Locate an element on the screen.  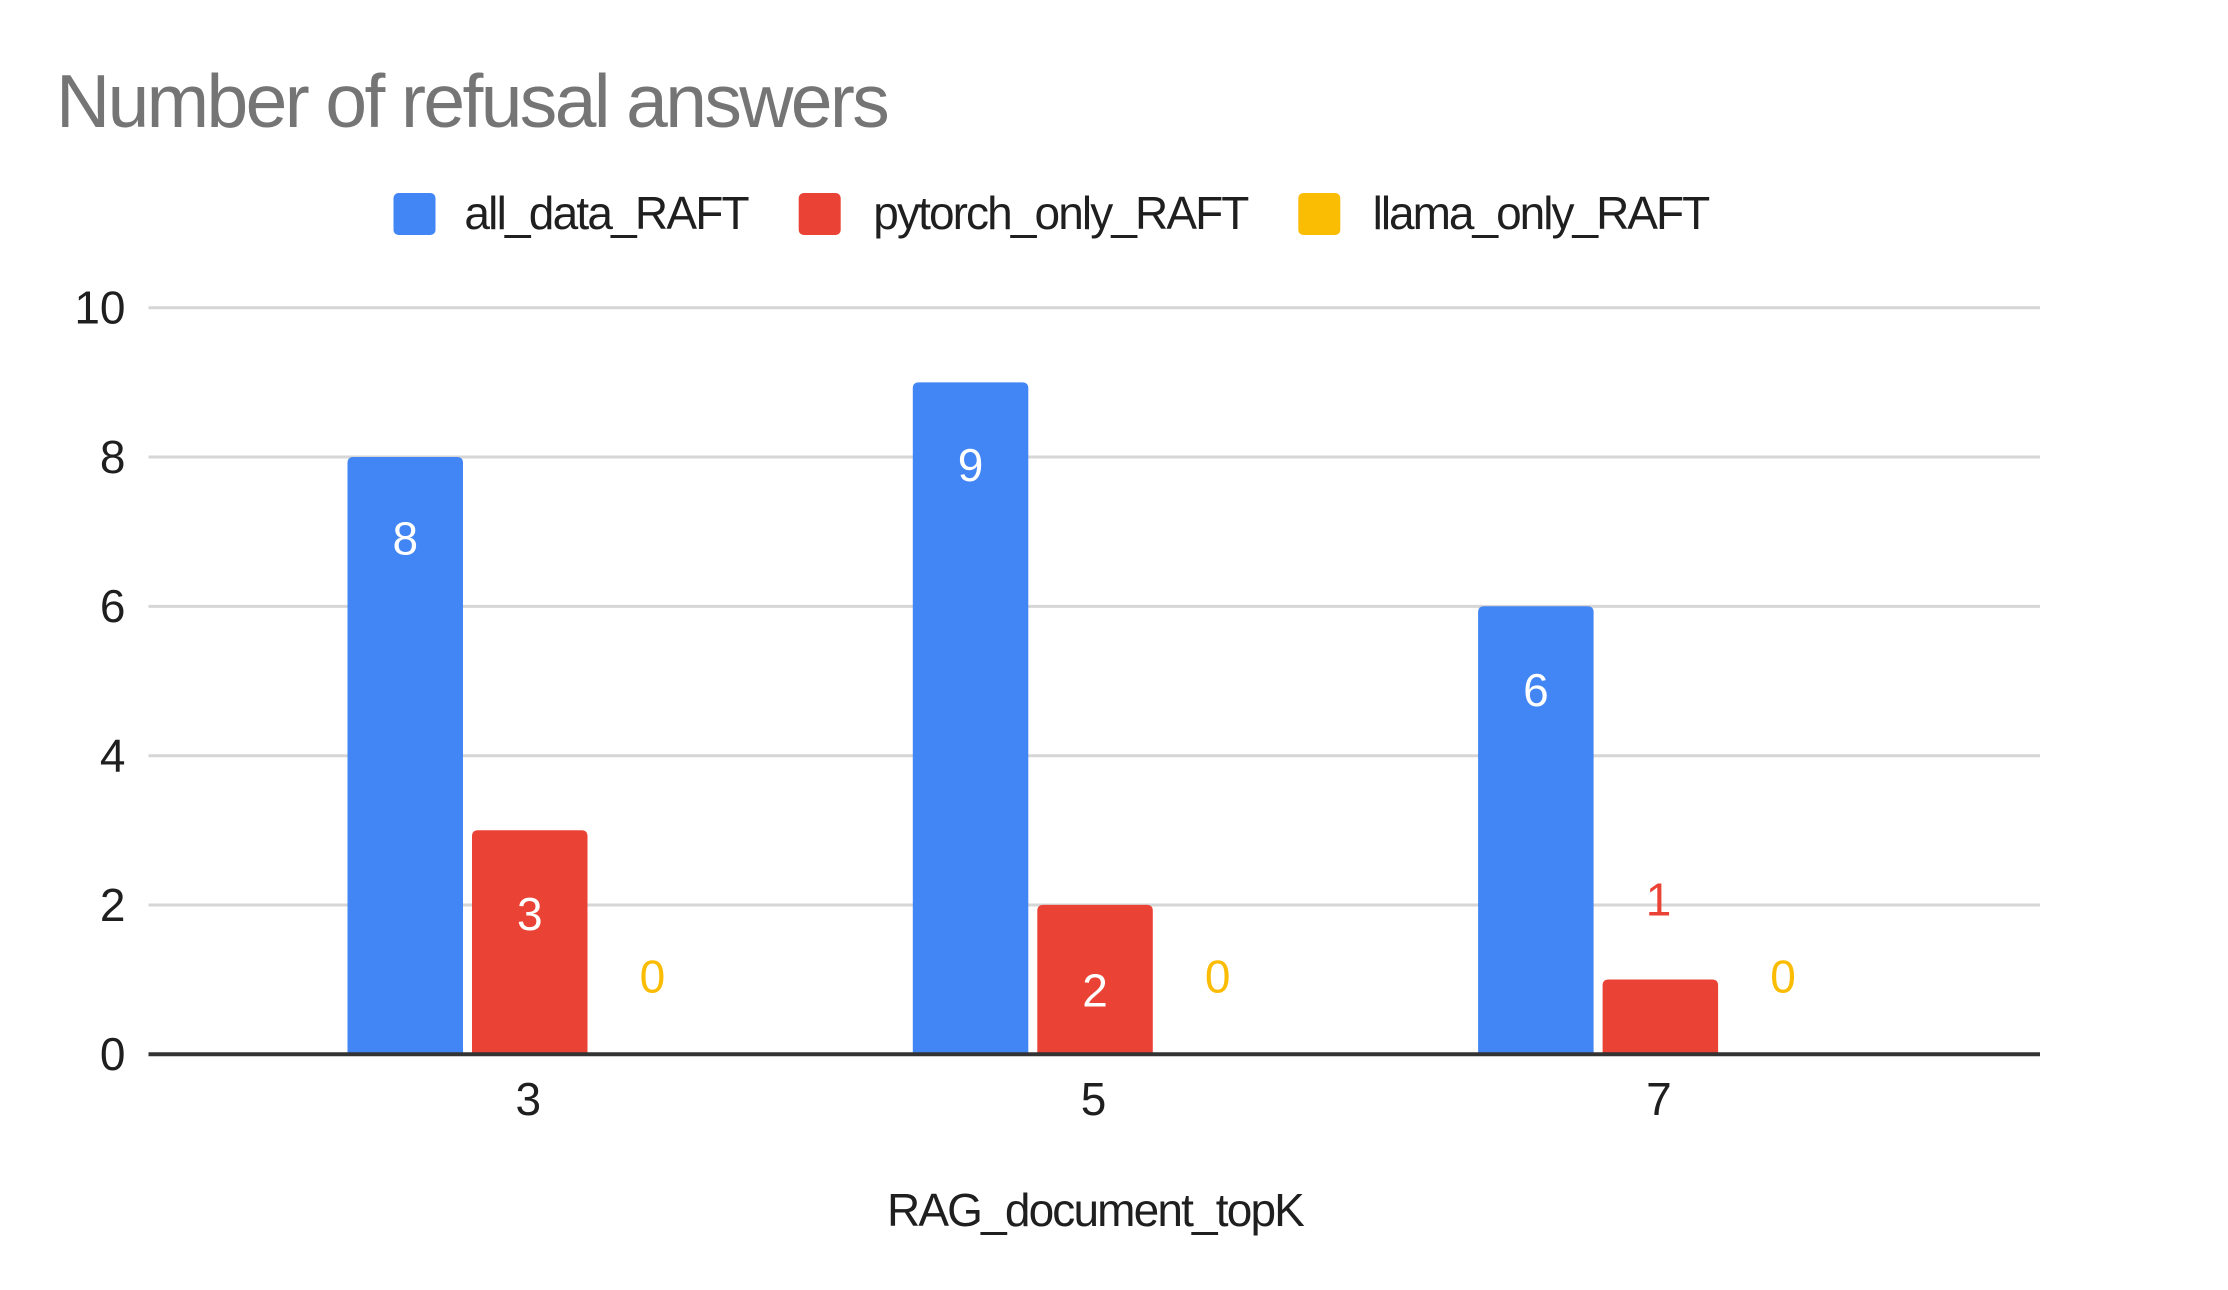
svg-text: all_data_RAFT is located at coordinates (606, 213).